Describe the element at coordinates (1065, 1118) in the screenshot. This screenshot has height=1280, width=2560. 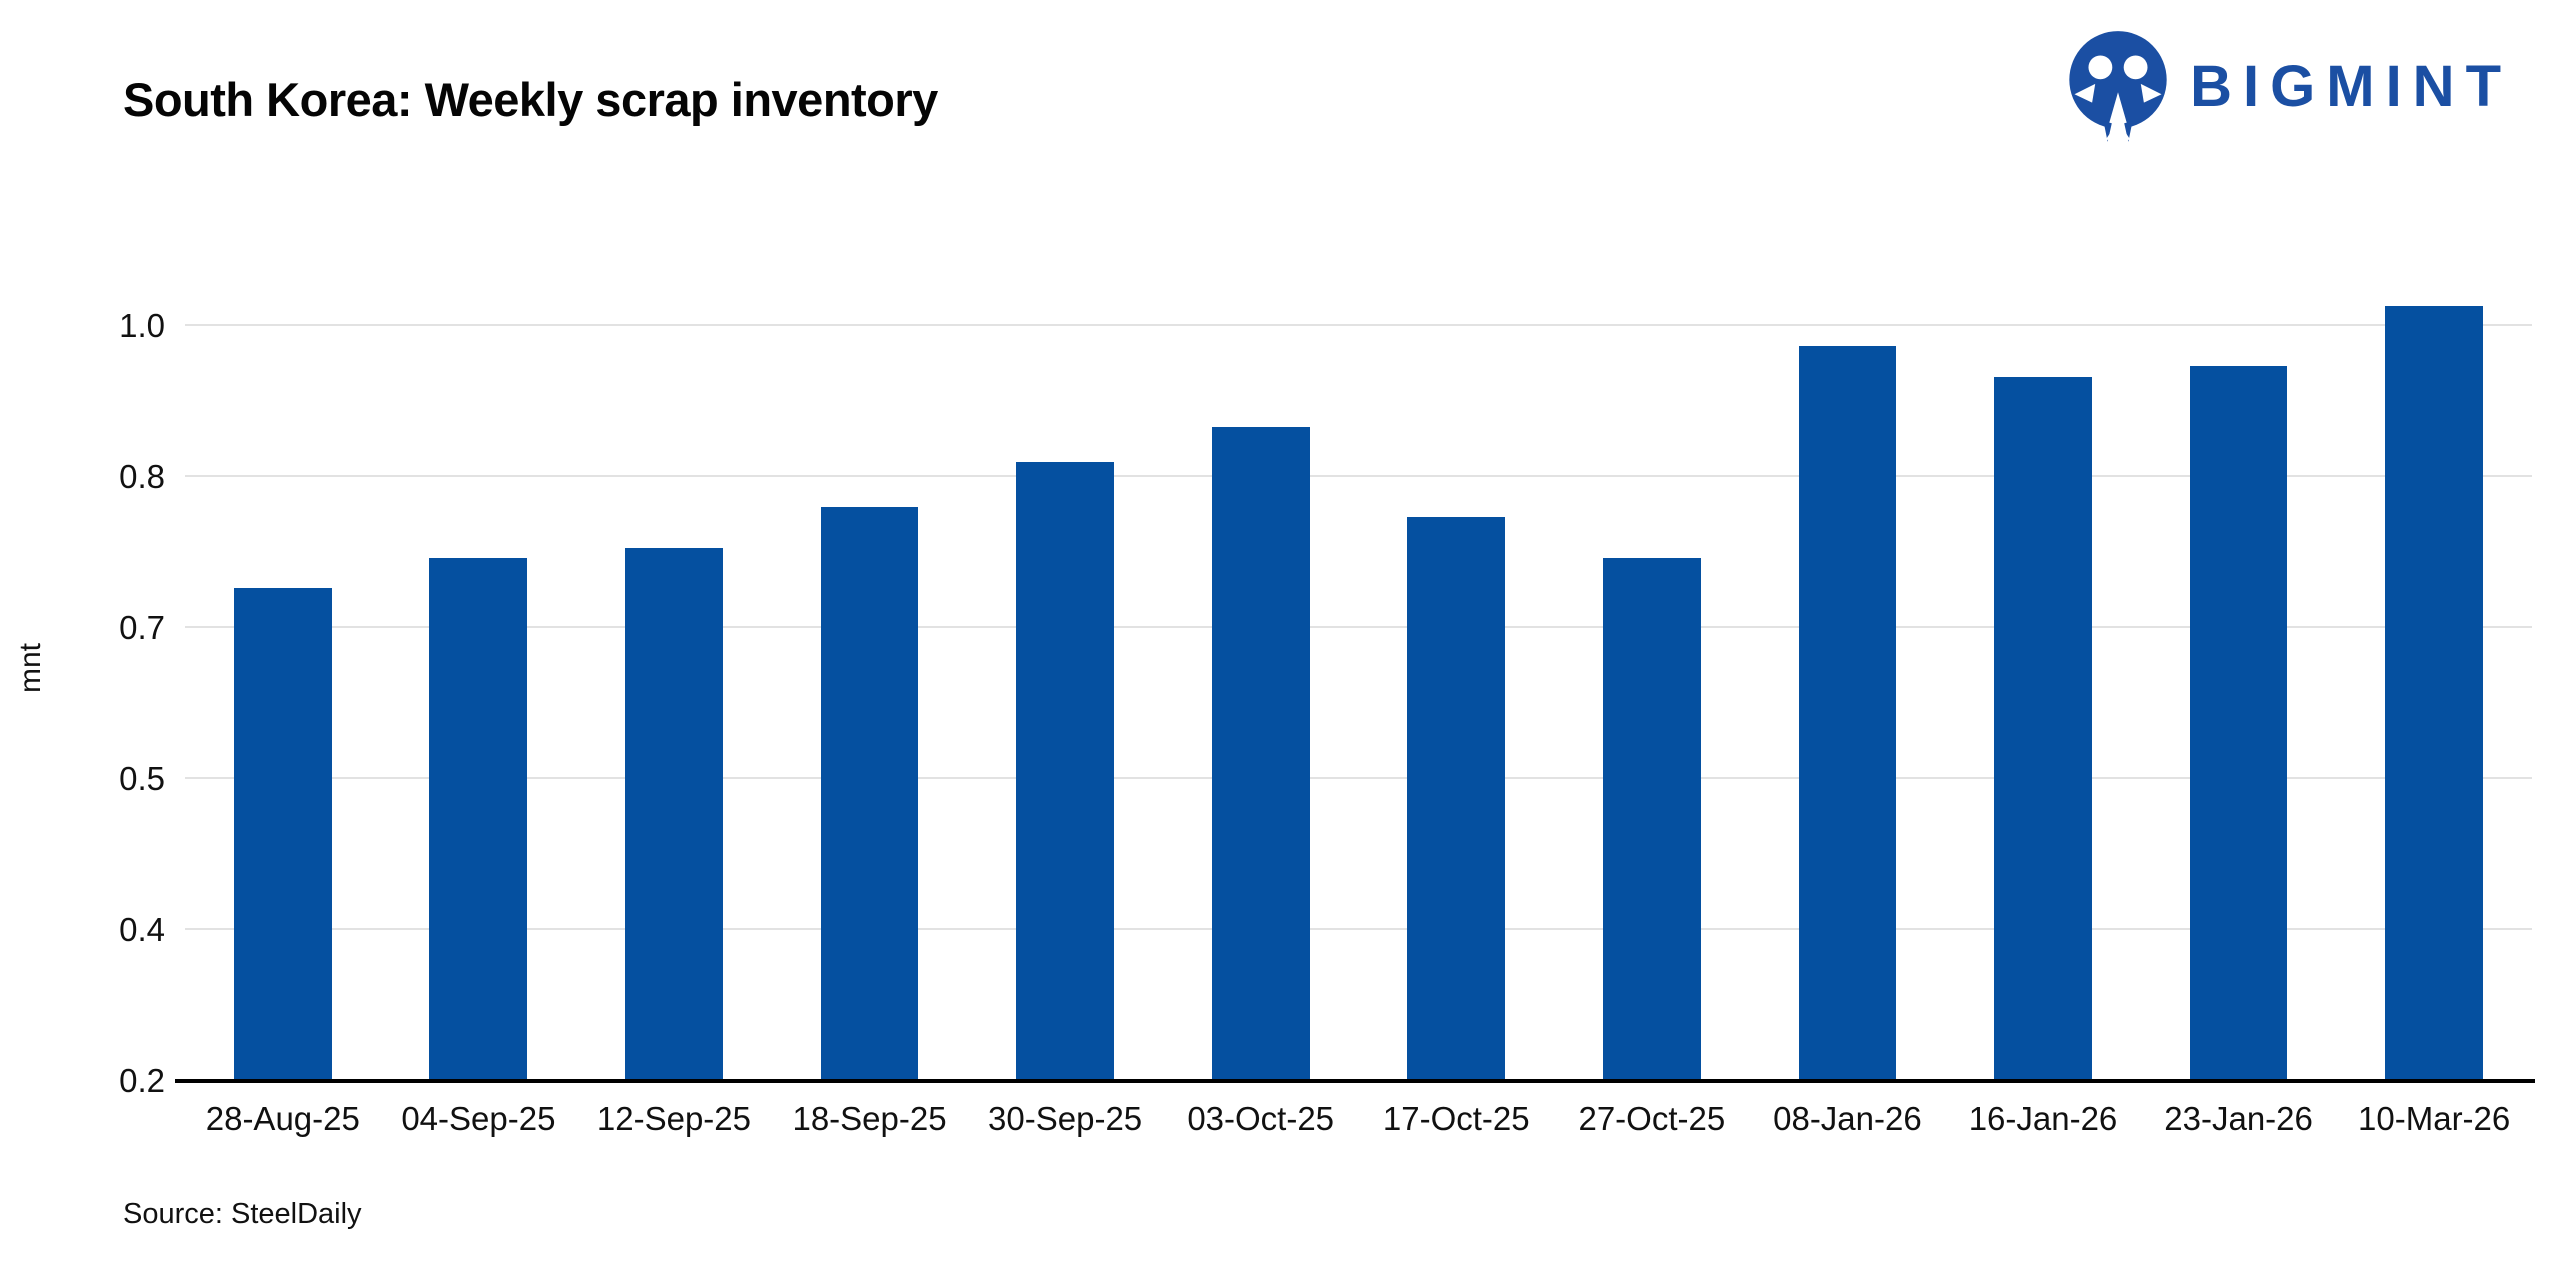
I see `x-tick-label: 30-Sep-25` at that location.